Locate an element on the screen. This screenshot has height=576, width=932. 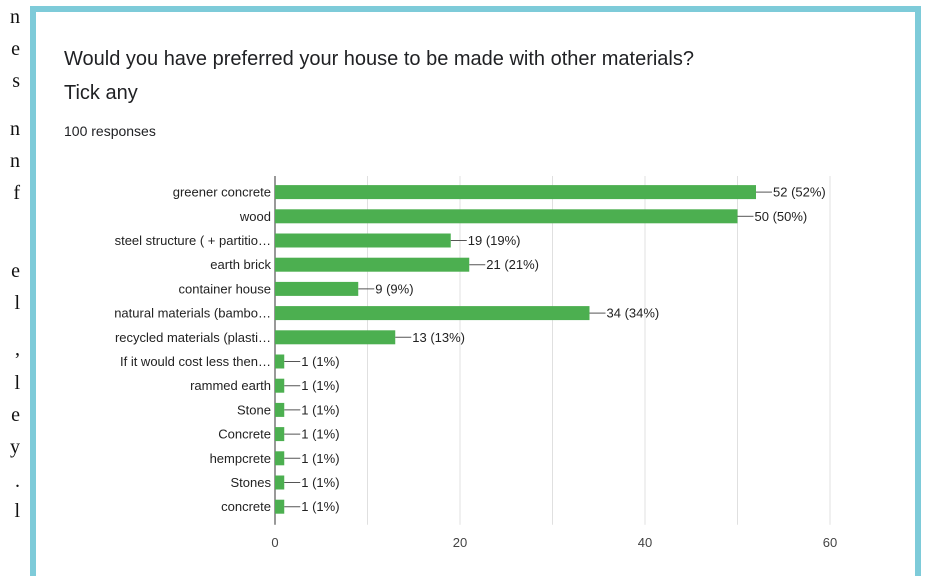
response-count: 100 responses is located at coordinates (110, 131).